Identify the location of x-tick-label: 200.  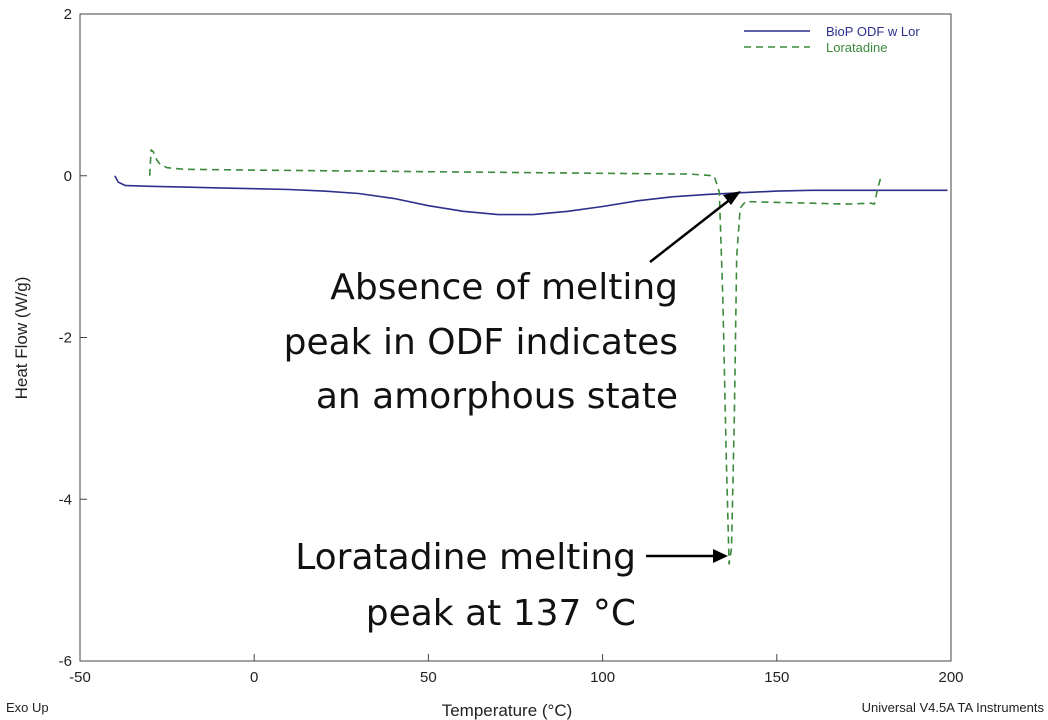
(950, 677).